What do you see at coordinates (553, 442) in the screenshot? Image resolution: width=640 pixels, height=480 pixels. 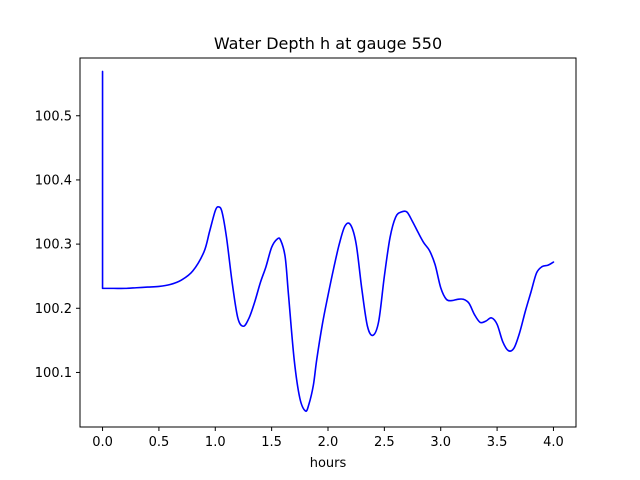 I see `x-tick-label: 4.0` at bounding box center [553, 442].